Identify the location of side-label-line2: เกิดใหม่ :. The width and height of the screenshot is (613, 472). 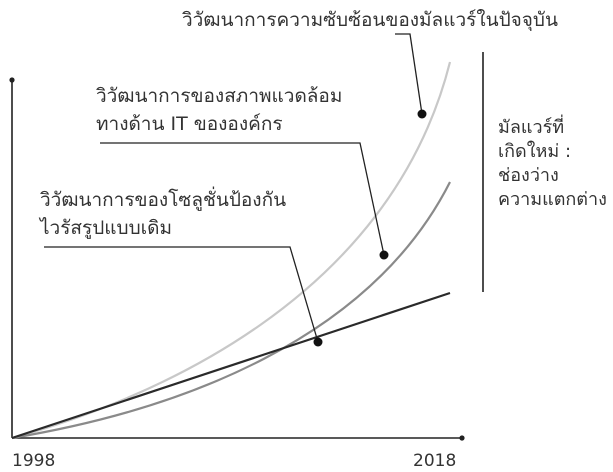
(534, 151).